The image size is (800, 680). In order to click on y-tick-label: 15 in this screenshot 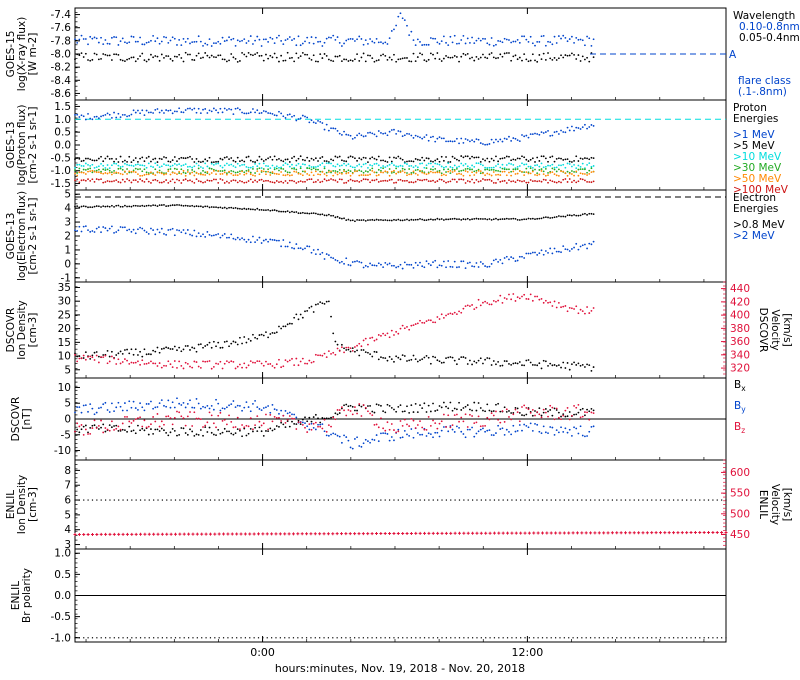, I will do `click(64, 343)`.